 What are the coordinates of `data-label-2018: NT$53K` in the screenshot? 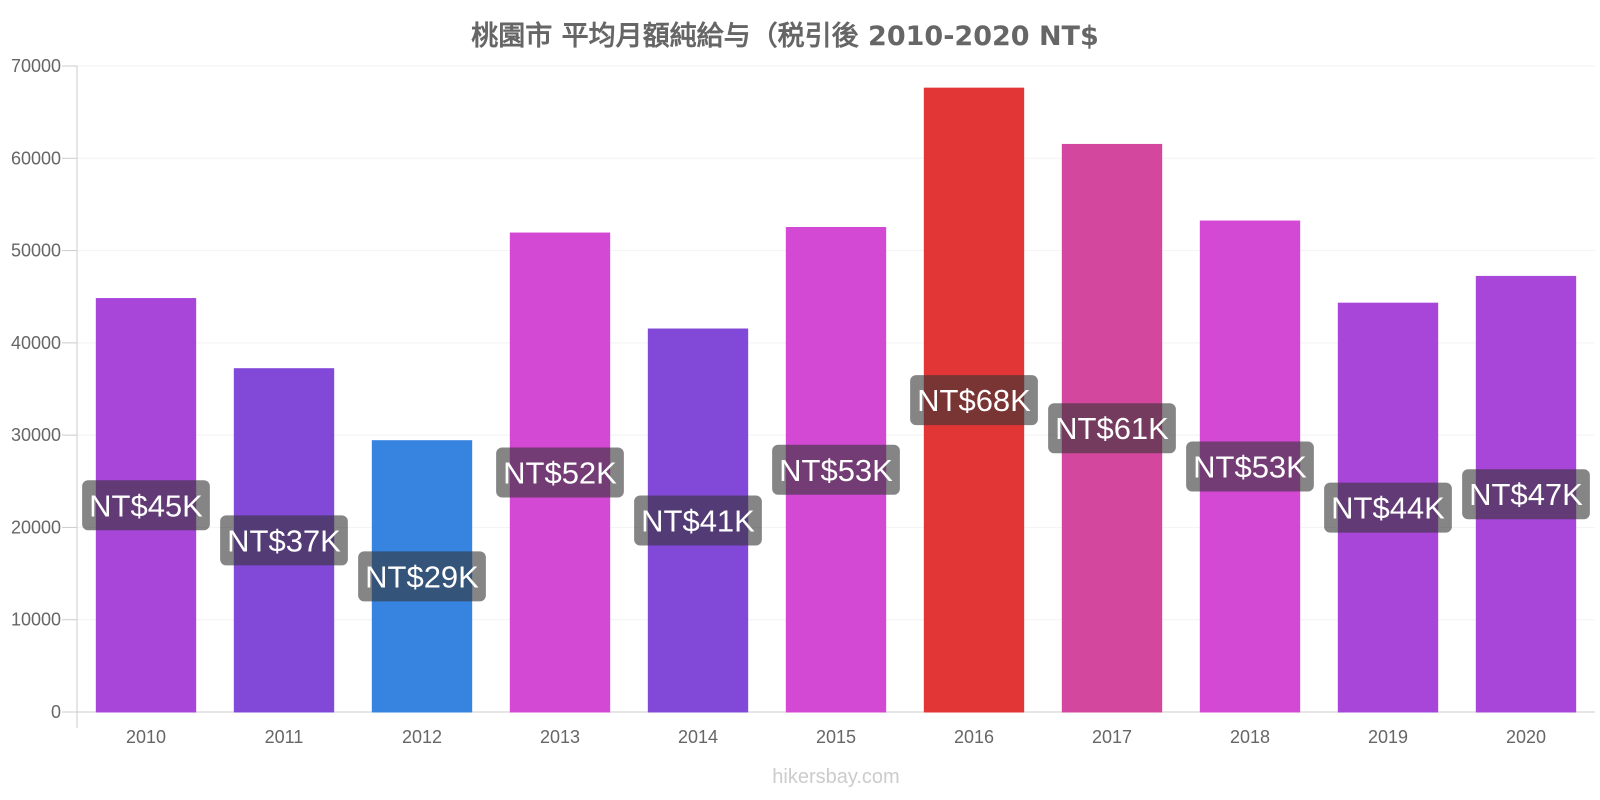 It's located at (1250, 466).